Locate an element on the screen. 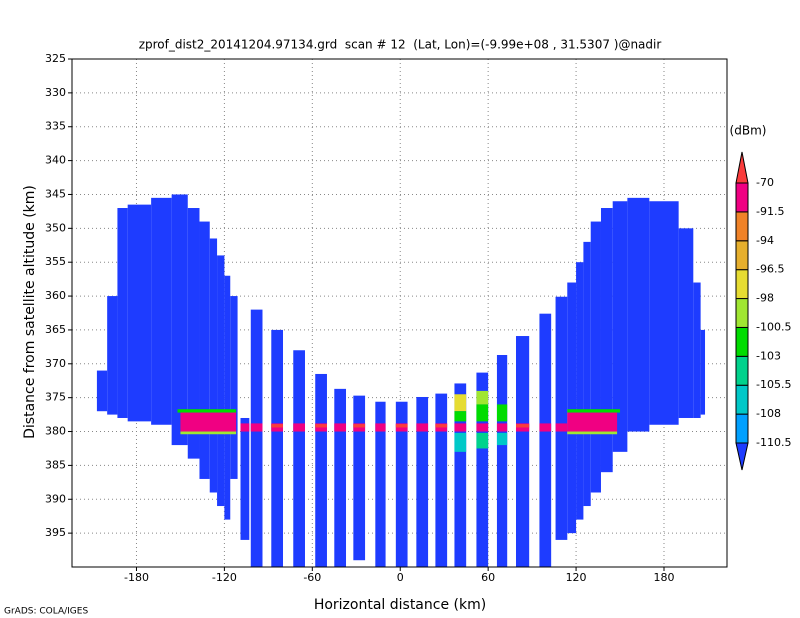 This screenshot has height=618, width=800. colorbar-tick-label: -100.5 is located at coordinates (773, 326).